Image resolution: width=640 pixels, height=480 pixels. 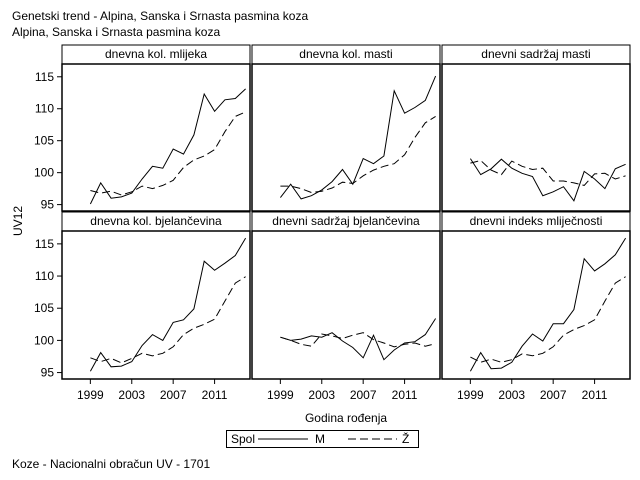 I want to click on legend-label-m: M, so click(x=320, y=439).